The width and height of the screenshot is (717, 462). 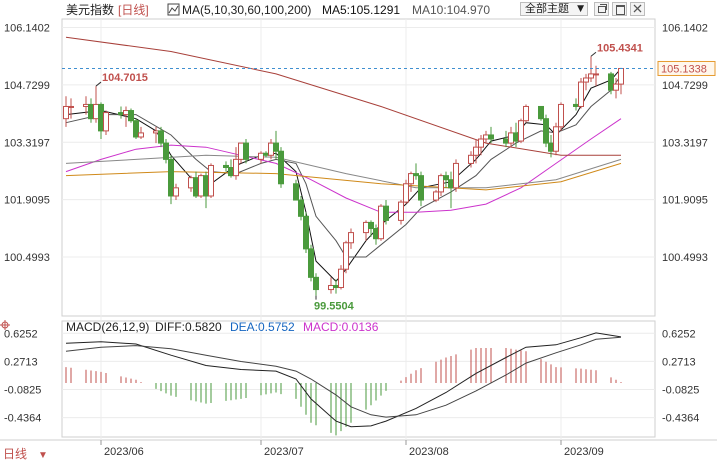 What do you see at coordinates (133, 10) in the screenshot?
I see `period-label: [日线]` at bounding box center [133, 10].